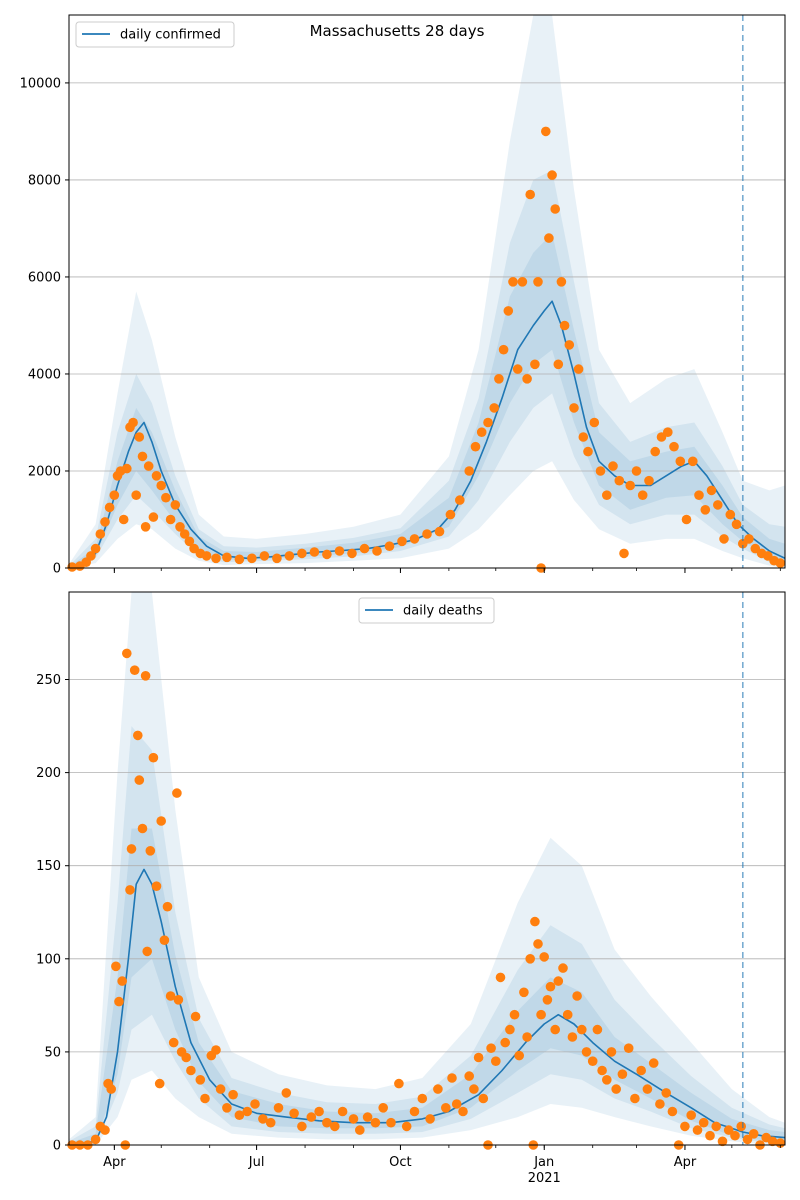  What do you see at coordinates (155, 34) in the screenshot?
I see `cases-legend: daily confirmed` at bounding box center [155, 34].